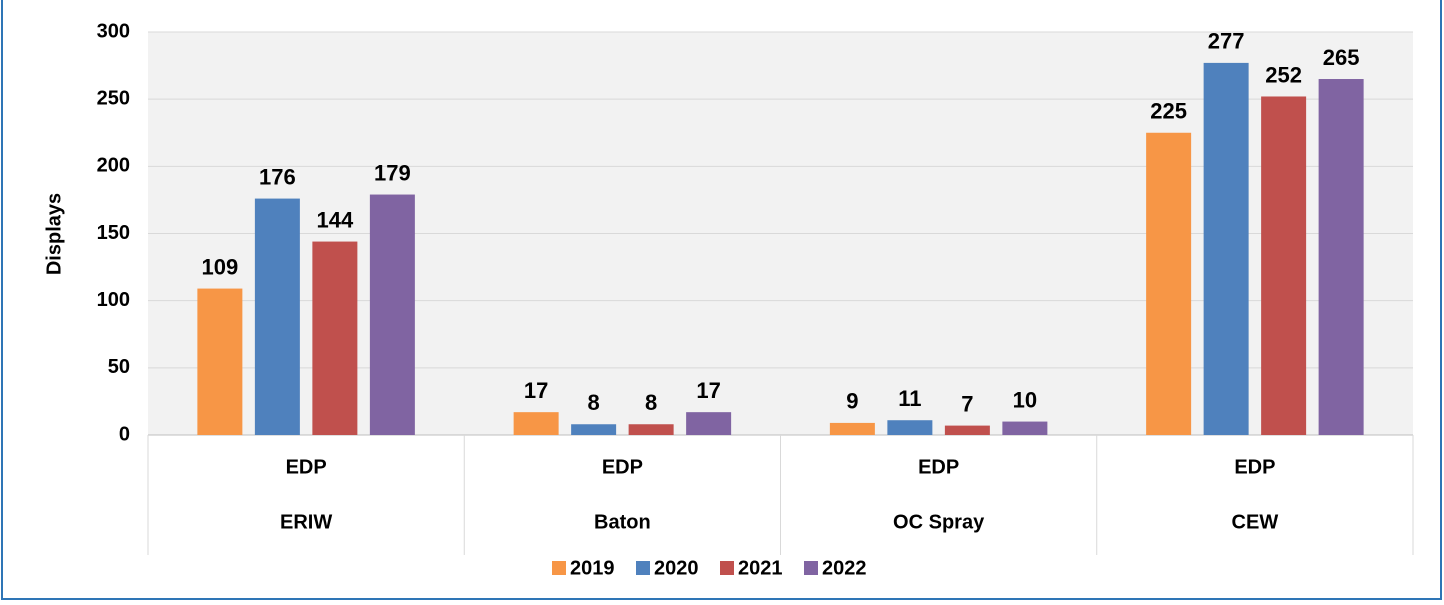 Image resolution: width=1444 pixels, height=605 pixels. I want to click on legend-label: 2020, so click(676, 568).